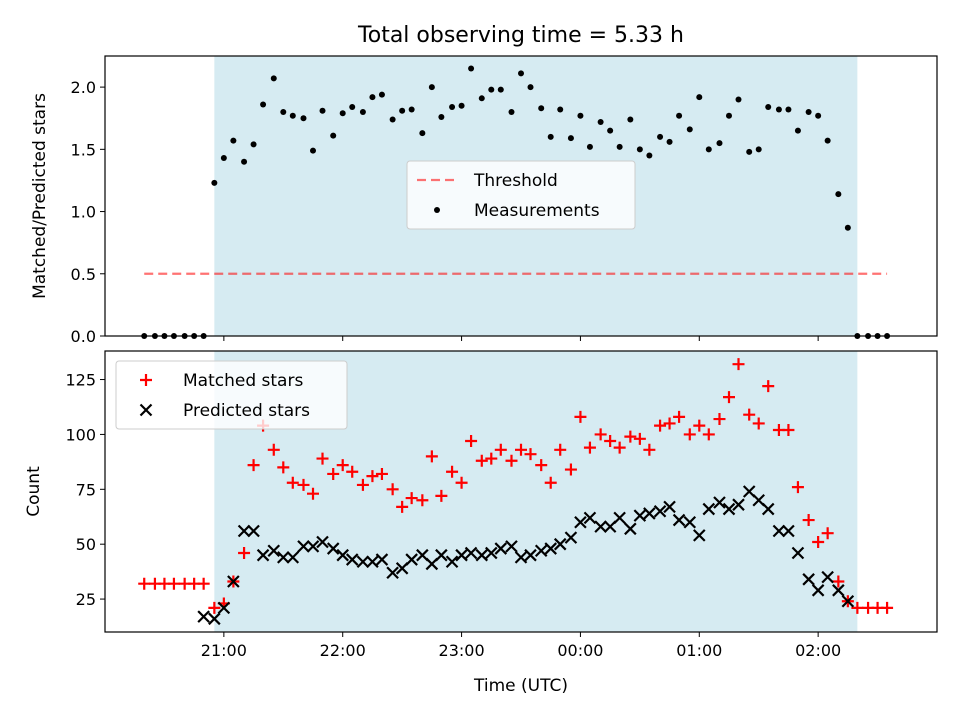 This screenshot has width=960, height=720. Describe the element at coordinates (86, 489) in the screenshot. I see `y-tick-label: 75` at that location.